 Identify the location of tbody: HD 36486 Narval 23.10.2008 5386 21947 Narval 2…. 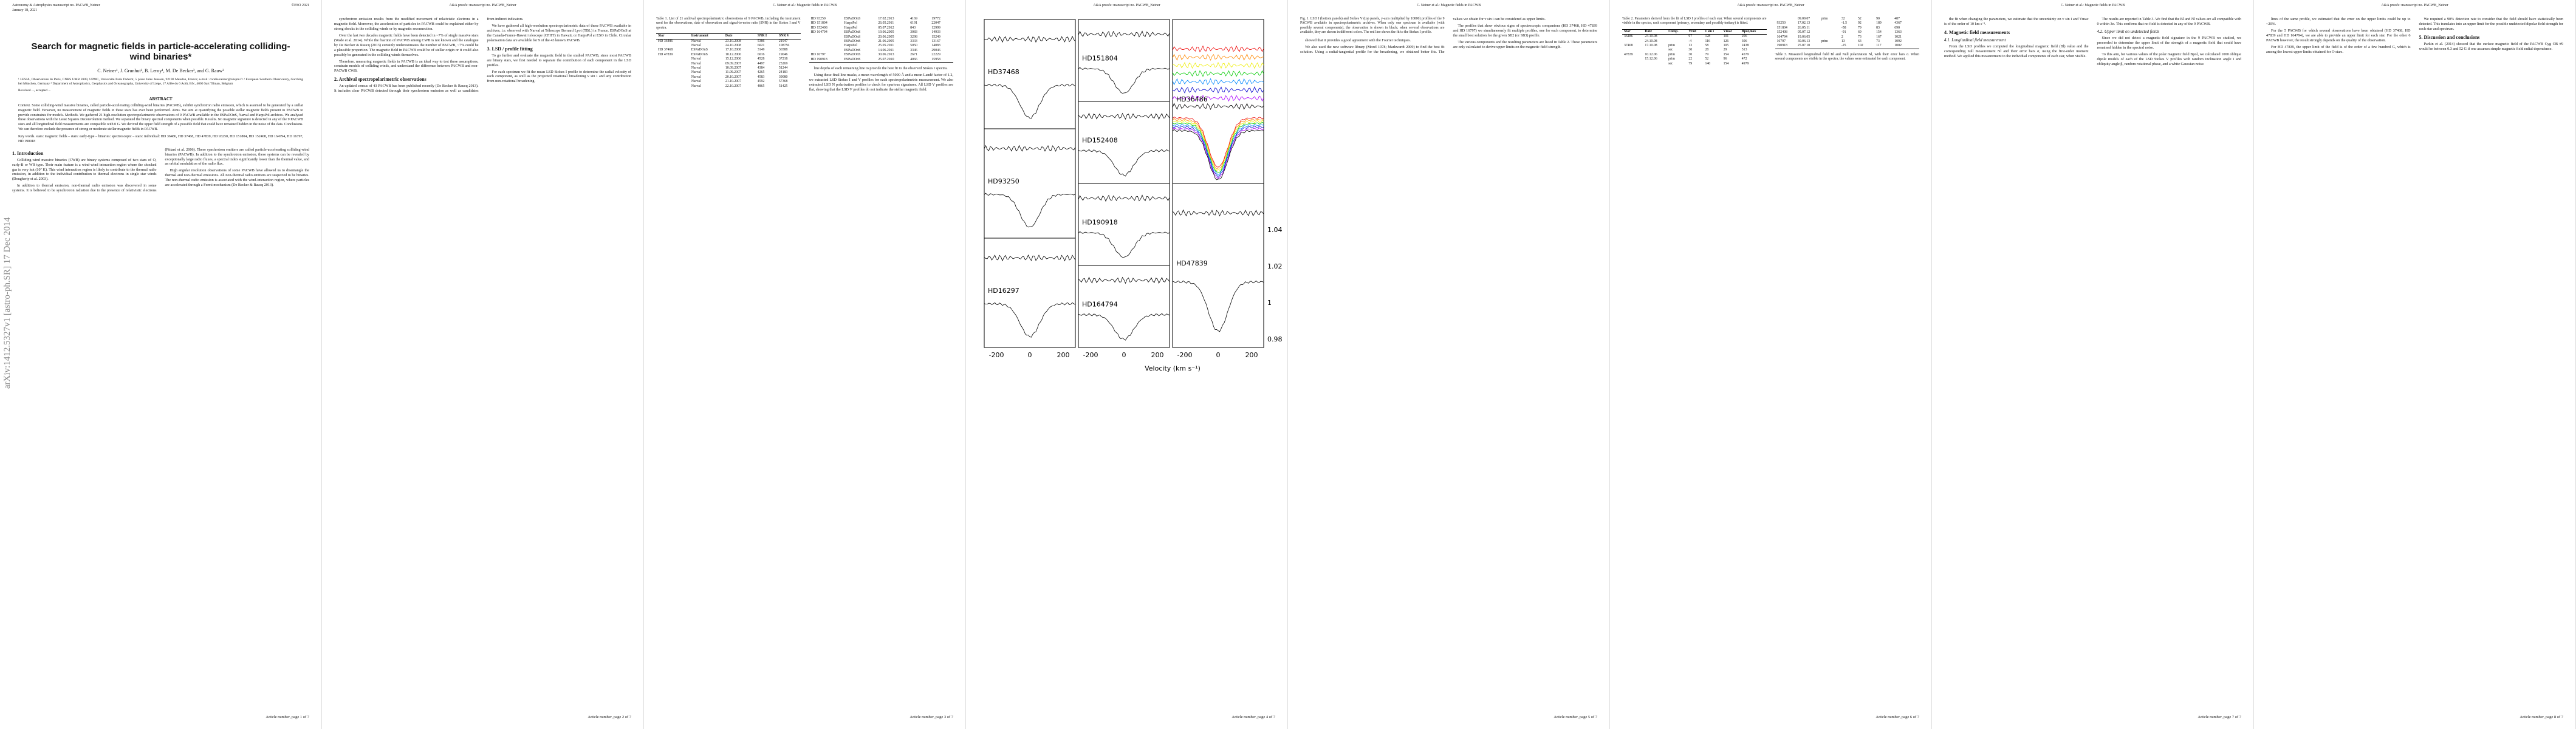
(804, 53).